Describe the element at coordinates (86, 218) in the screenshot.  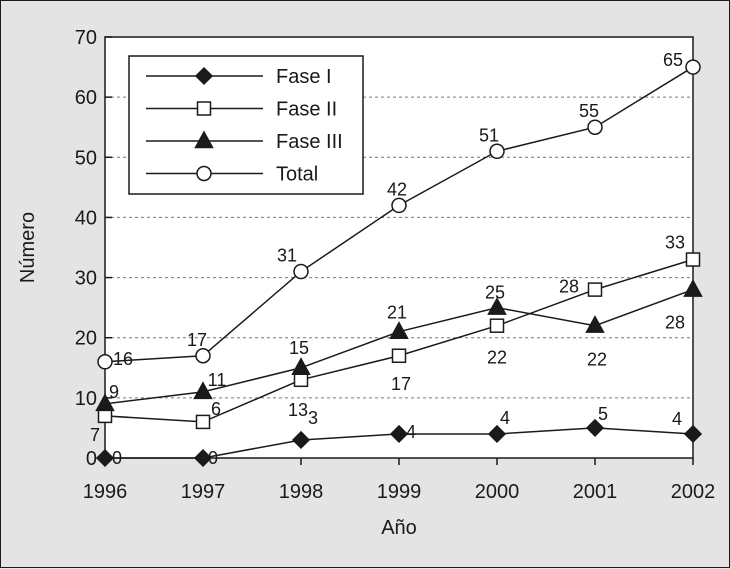
I see `y-tick-label: 40` at that location.